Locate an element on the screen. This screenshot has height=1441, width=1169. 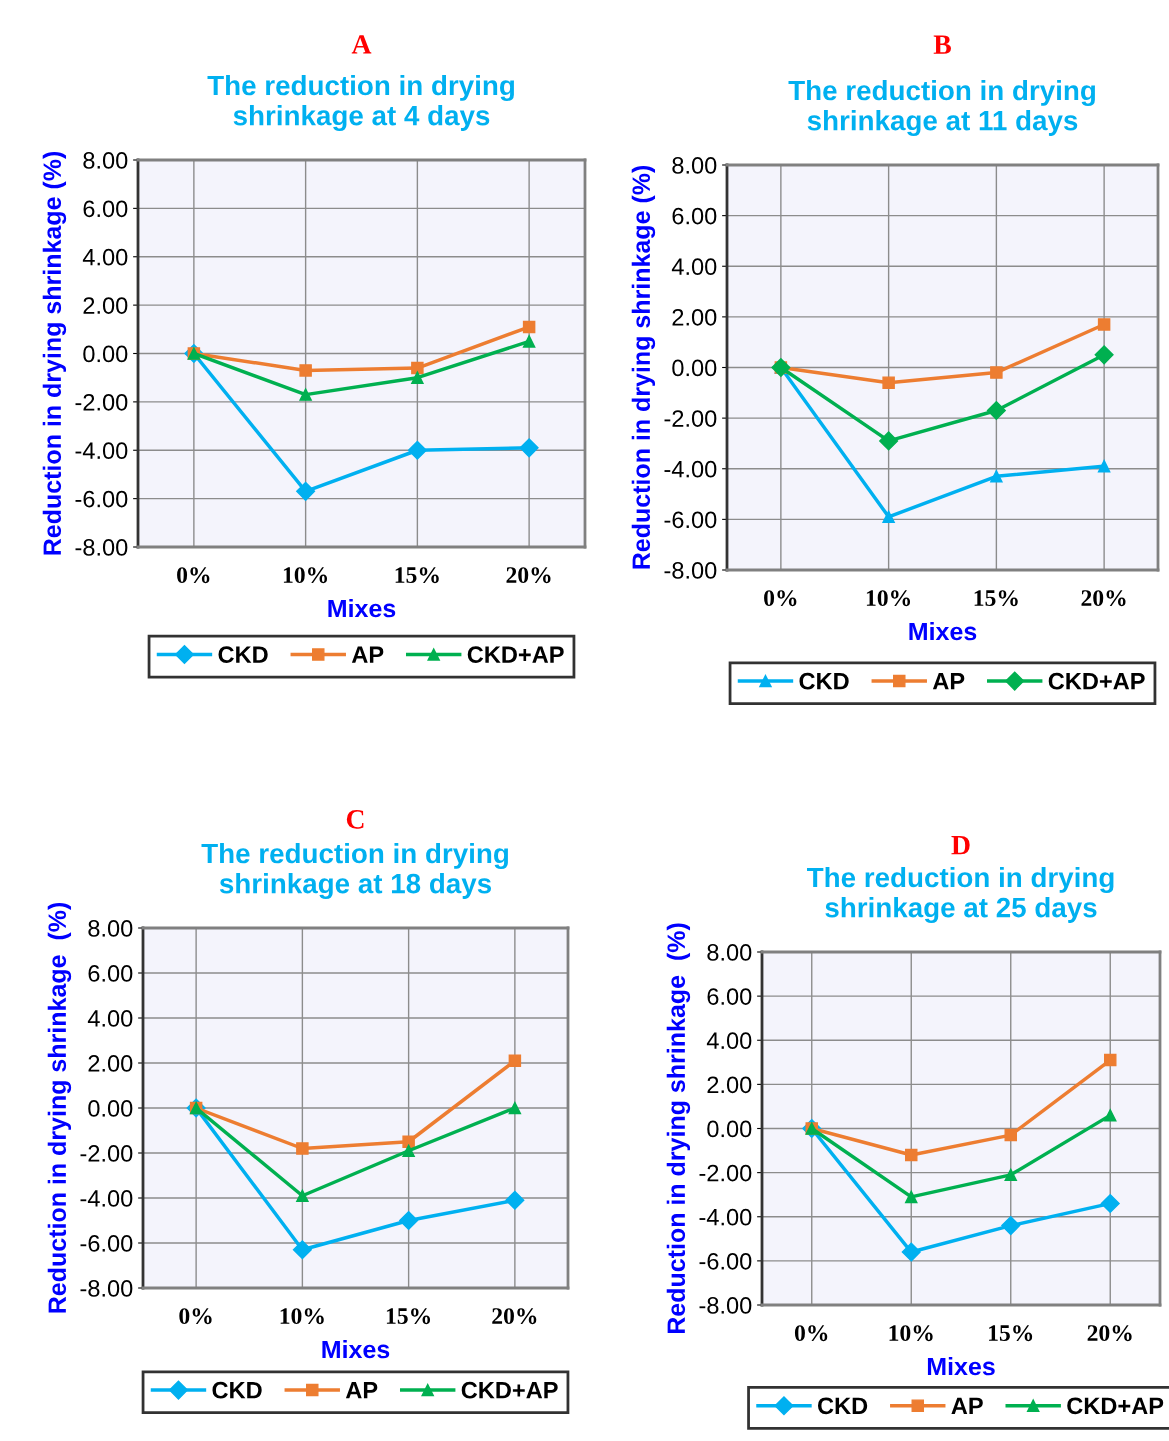
text: B is located at coordinates (942, 44).